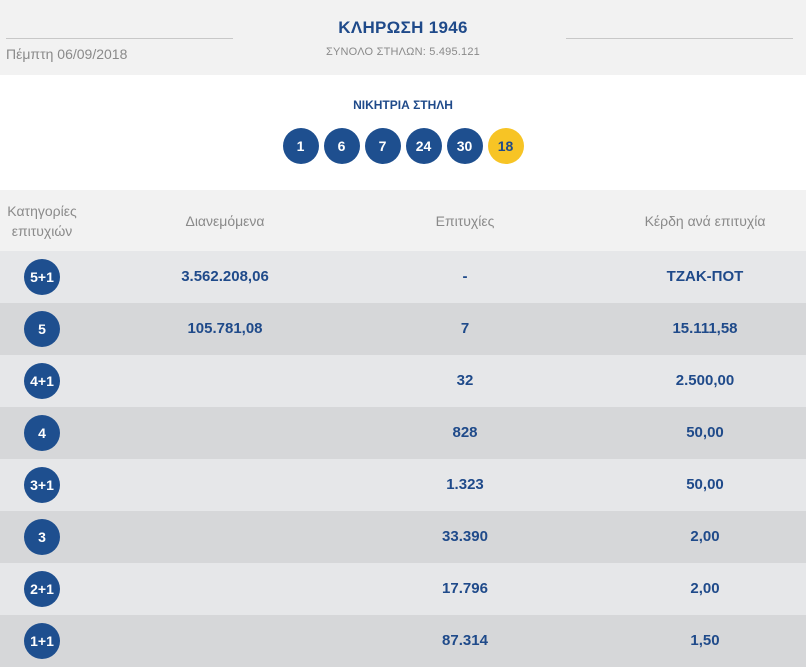 Image resolution: width=806 pixels, height=668 pixels. I want to click on winners-cell: 828, so click(465, 432).